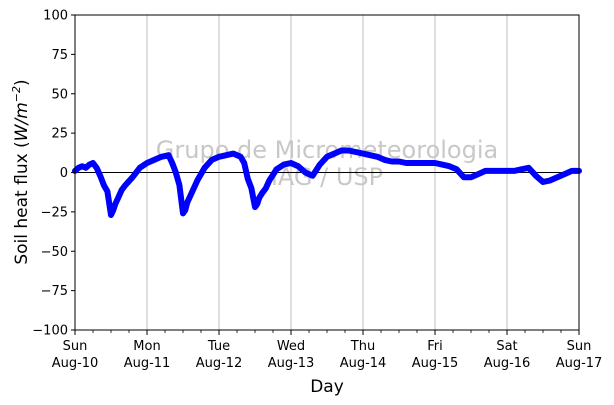  What do you see at coordinates (22, 121) in the screenshot?
I see `y-axis-label-unit: W/m` at bounding box center [22, 121].